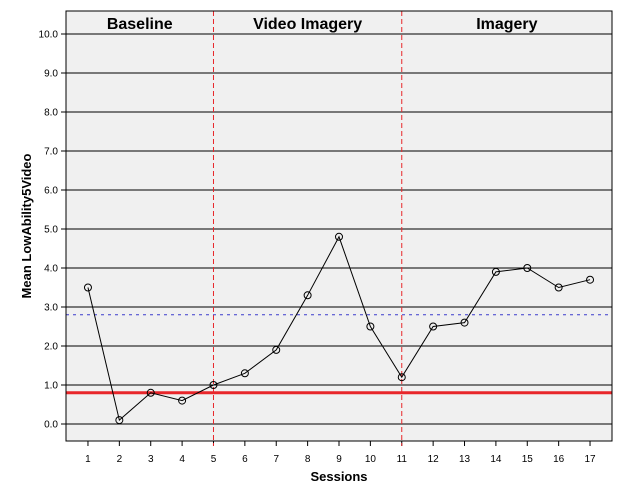  I want to click on x-tick-label: 13, so click(465, 459).